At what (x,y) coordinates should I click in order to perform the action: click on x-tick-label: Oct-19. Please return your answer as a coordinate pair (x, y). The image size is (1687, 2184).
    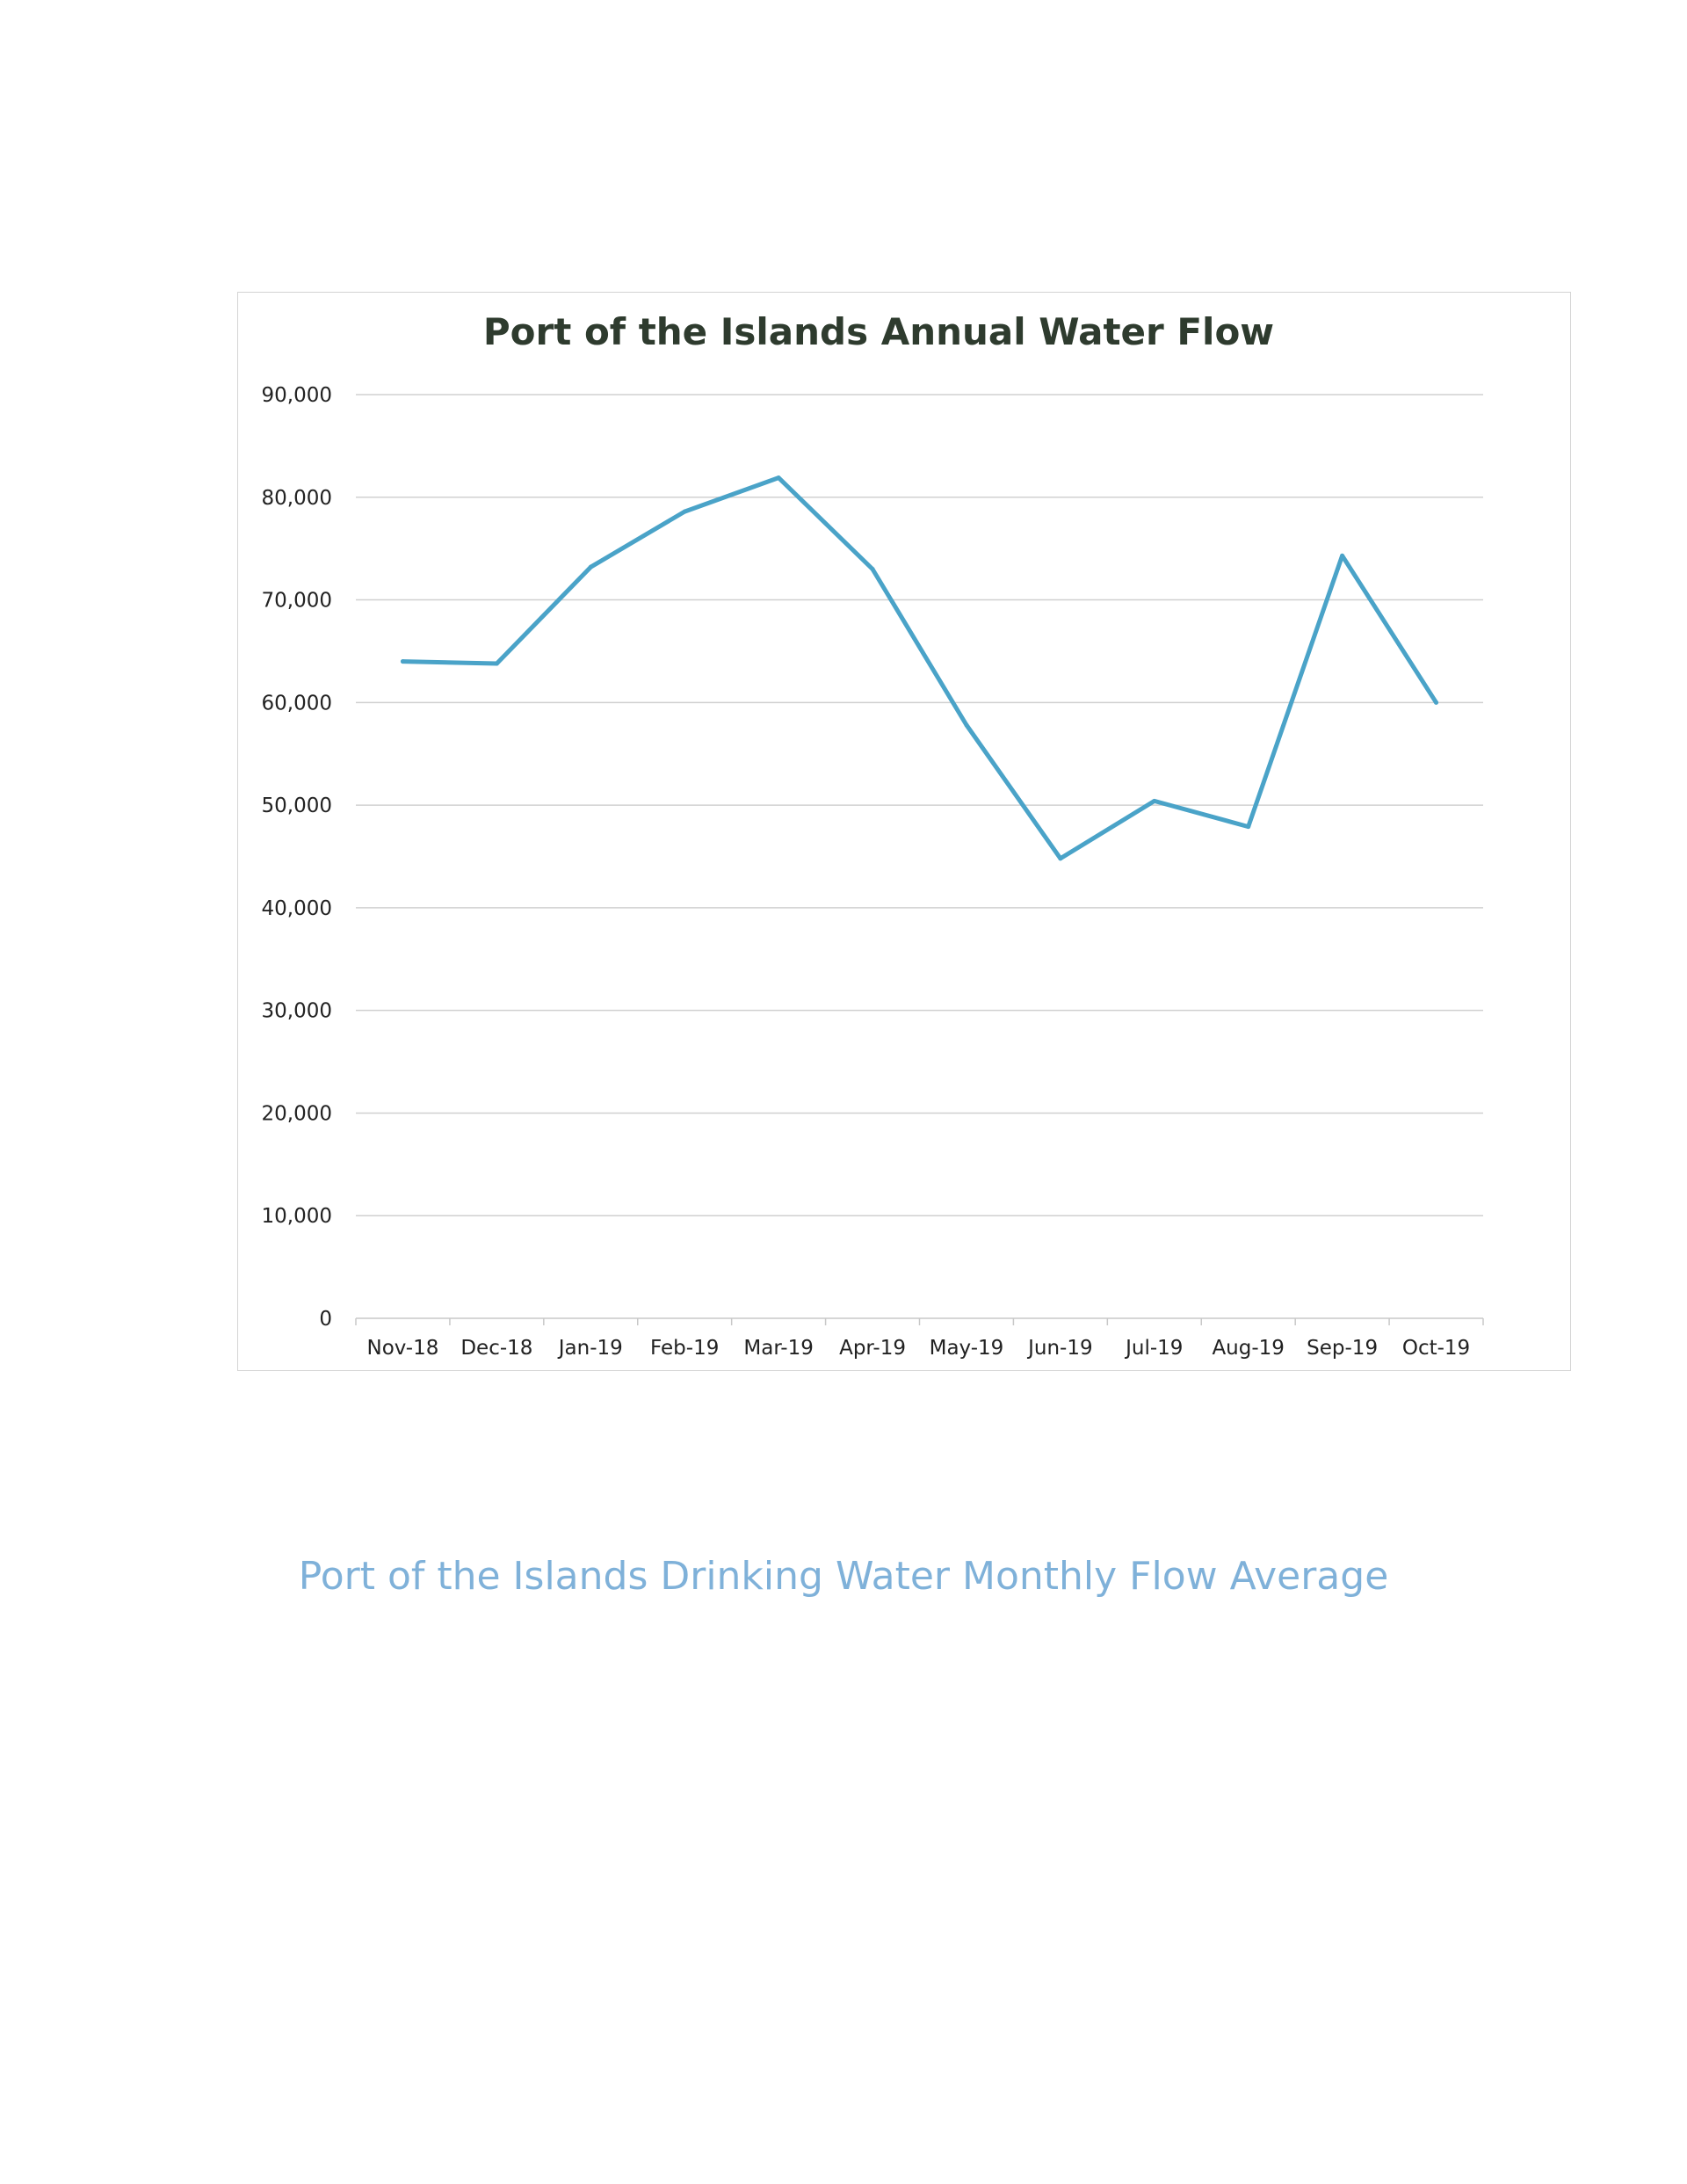
    Looking at the image, I should click on (1436, 1348).